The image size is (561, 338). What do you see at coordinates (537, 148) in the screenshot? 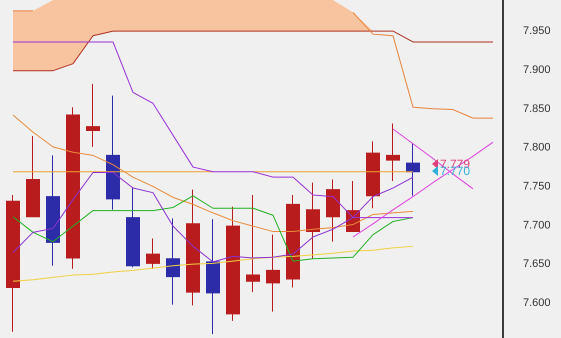
I see `y-tick-label: 7.800` at bounding box center [537, 148].